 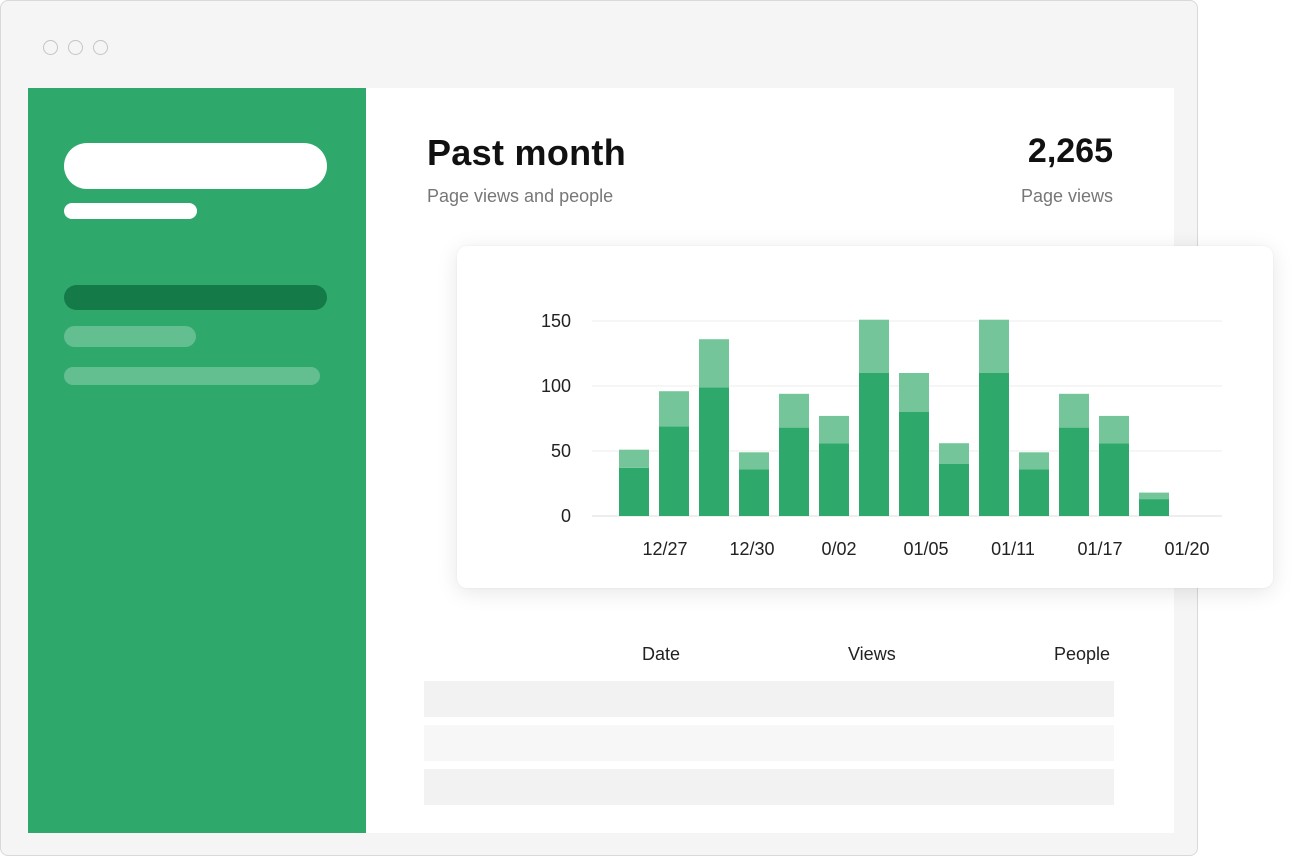 What do you see at coordinates (925, 549) in the screenshot?
I see `x-tick-label: 01/05` at bounding box center [925, 549].